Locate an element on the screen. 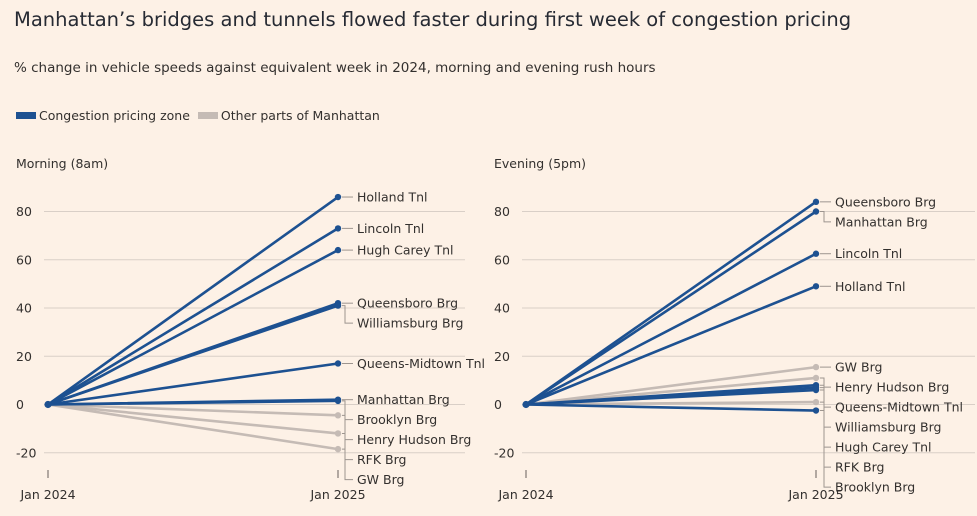 The height and width of the screenshot is (516, 977). legend-item-other: Other parts of Manhattan is located at coordinates (288, 115).